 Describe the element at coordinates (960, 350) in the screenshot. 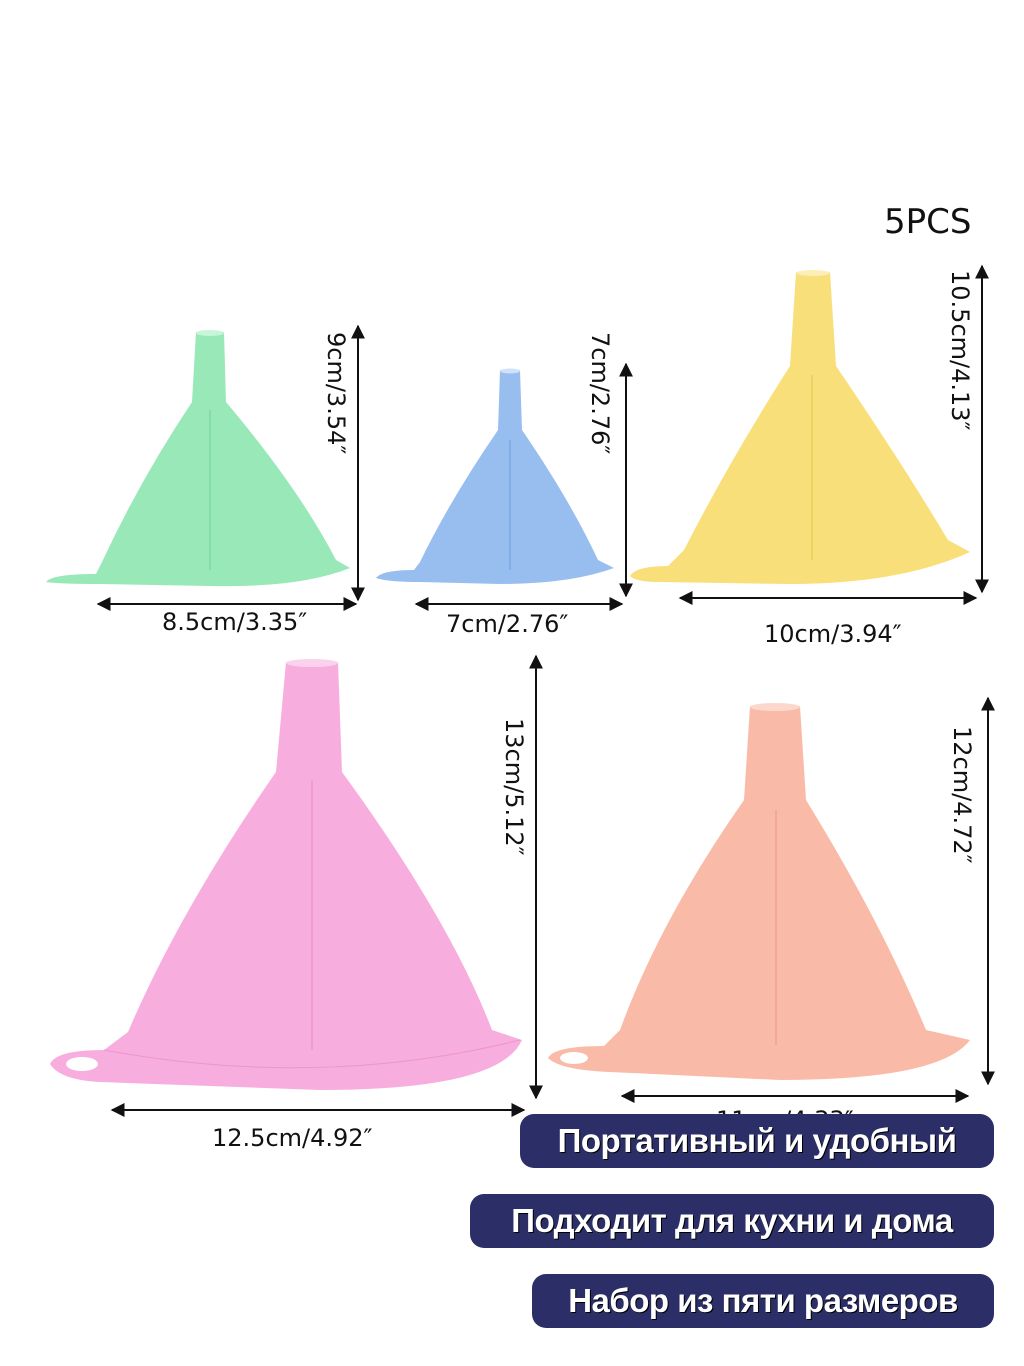

I see `height-label-yellow: 10.5cm/4.13″` at that location.